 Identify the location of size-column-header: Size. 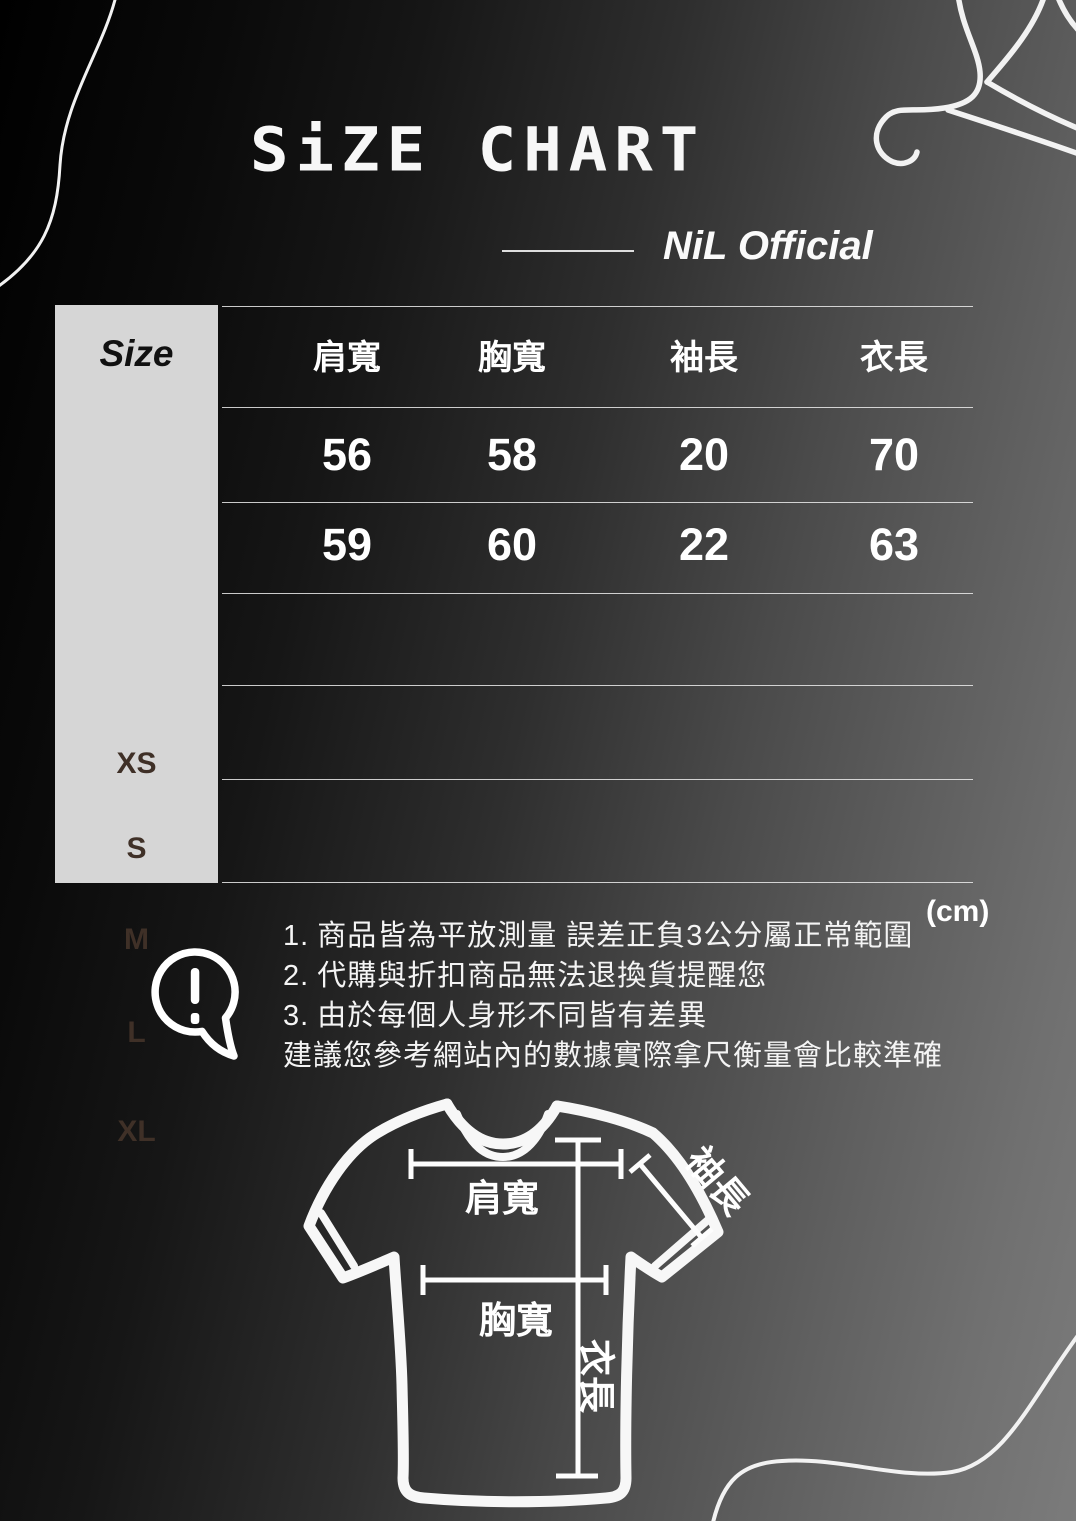
(136, 353).